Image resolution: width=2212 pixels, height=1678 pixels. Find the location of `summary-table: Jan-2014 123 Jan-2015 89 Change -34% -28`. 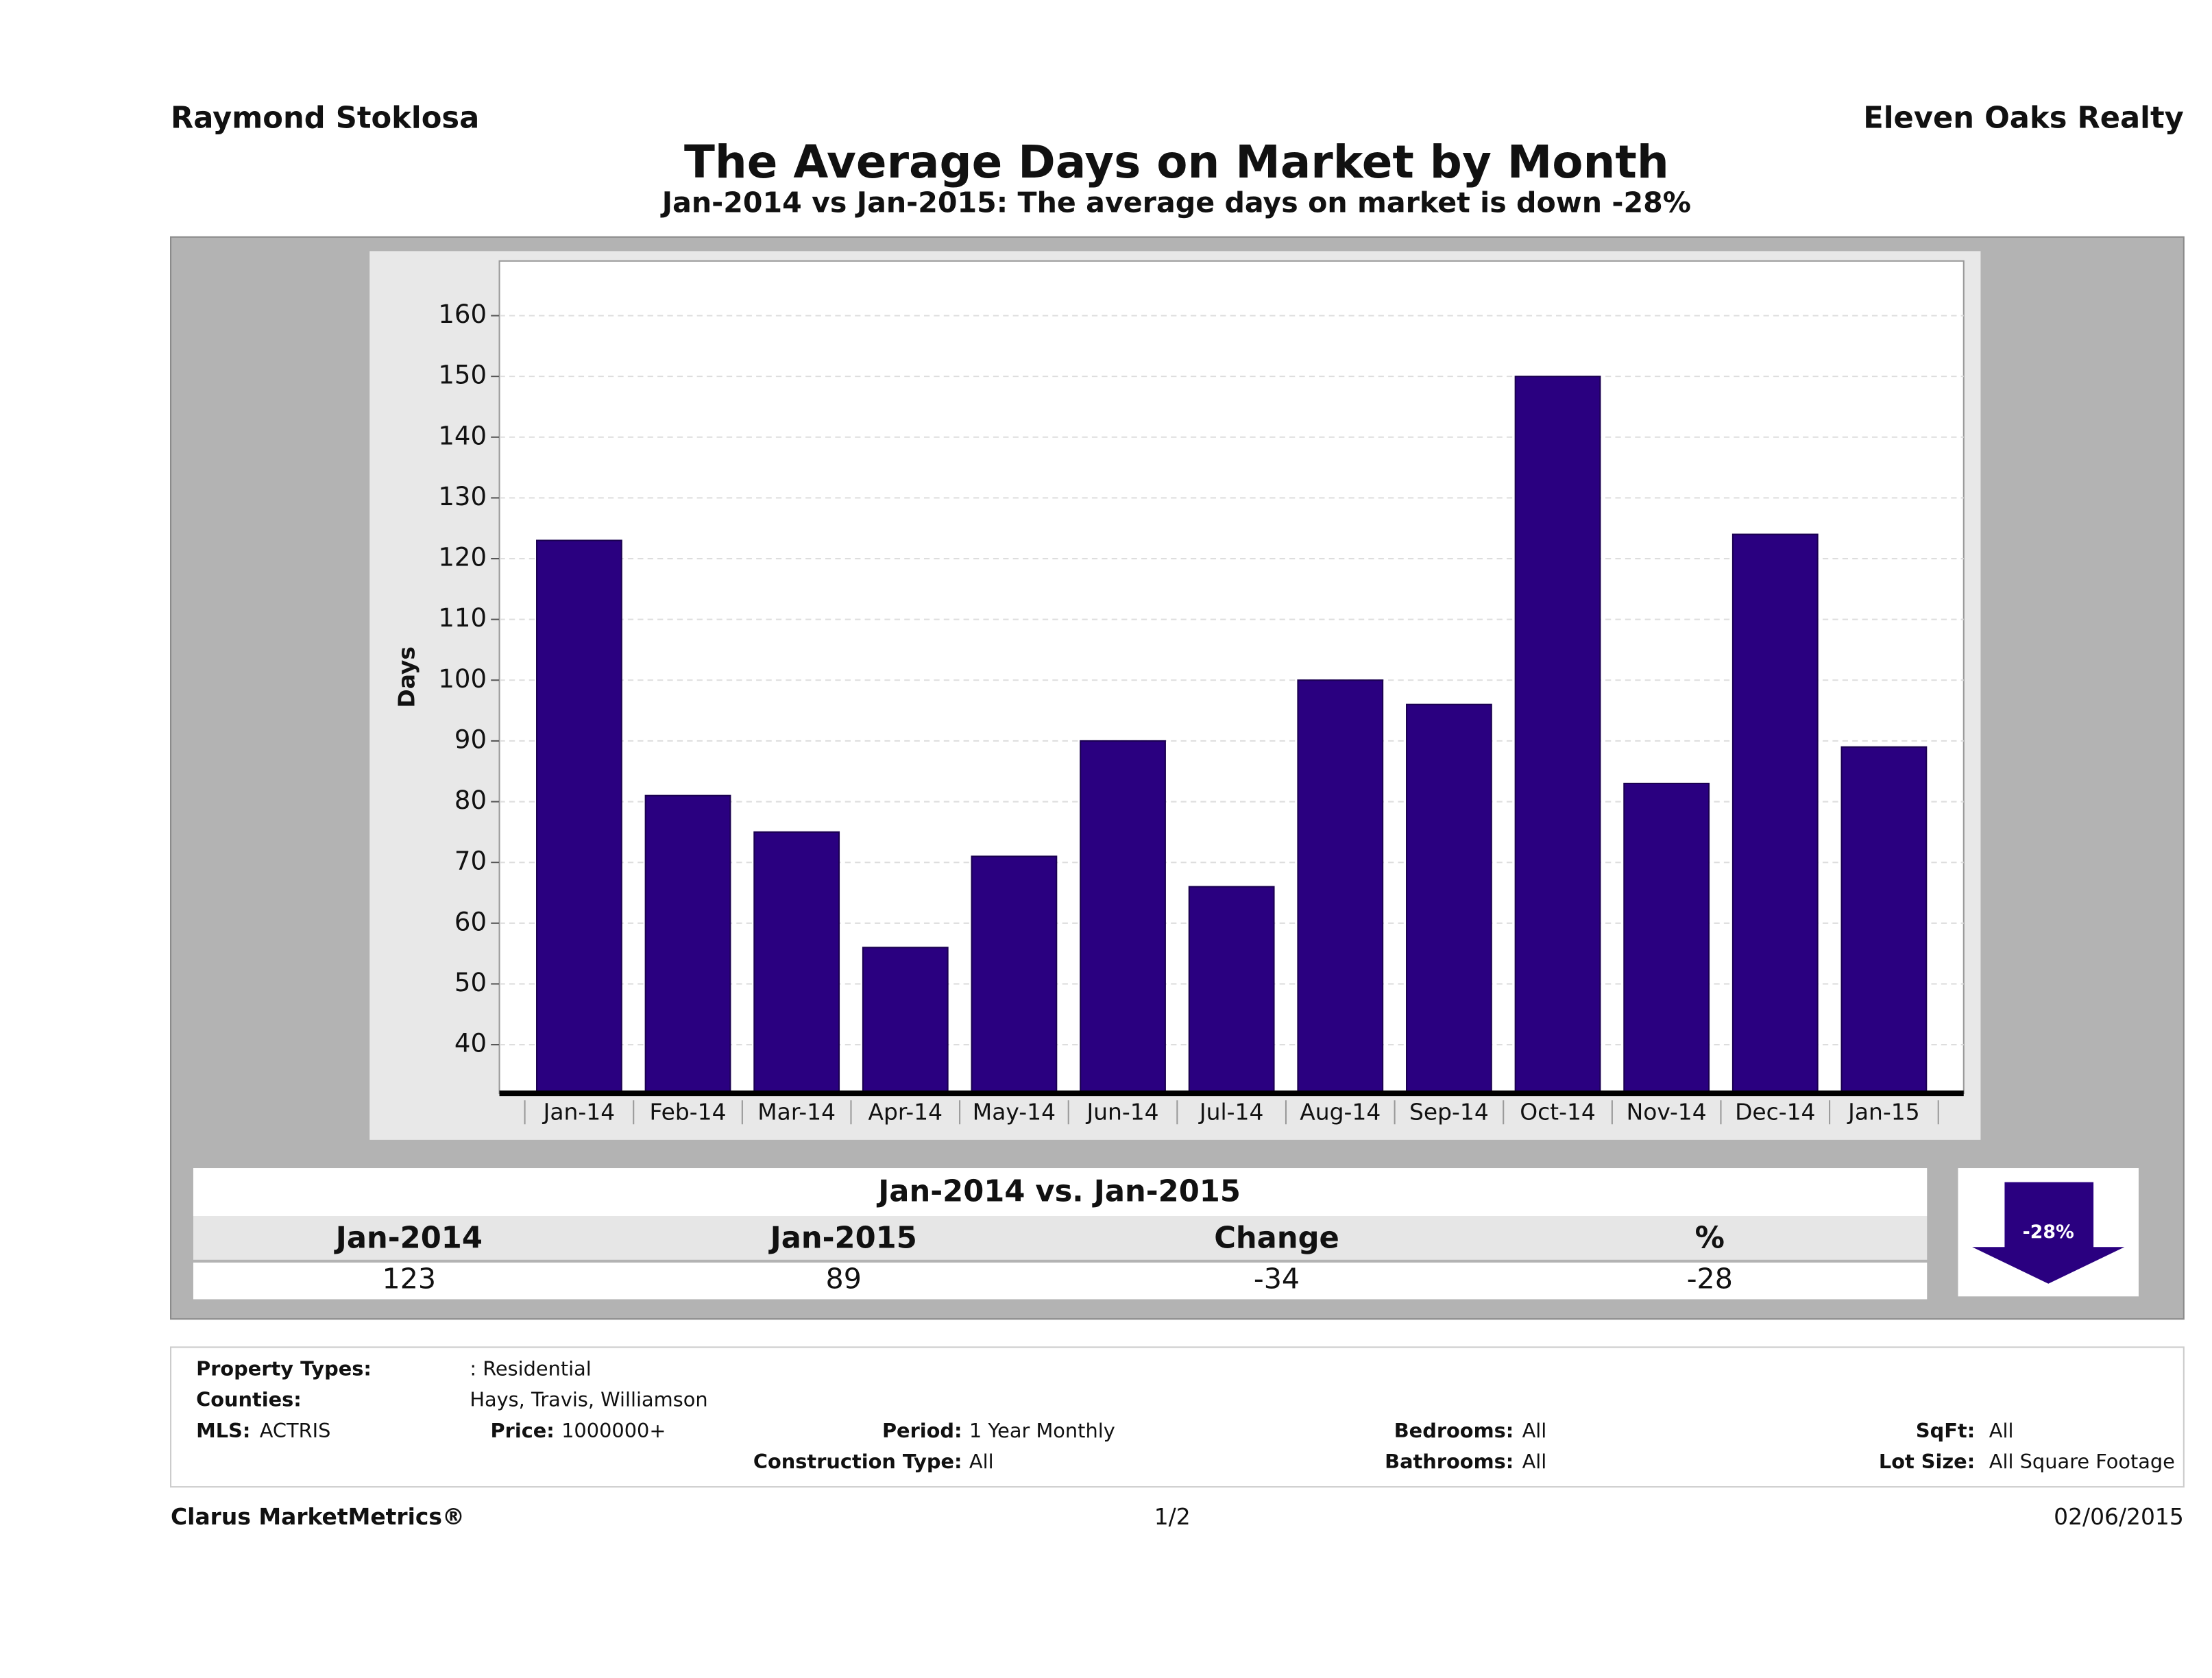

summary-table: Jan-2014 123 Jan-2015 89 Change -34% -28 is located at coordinates (1033, 1258).